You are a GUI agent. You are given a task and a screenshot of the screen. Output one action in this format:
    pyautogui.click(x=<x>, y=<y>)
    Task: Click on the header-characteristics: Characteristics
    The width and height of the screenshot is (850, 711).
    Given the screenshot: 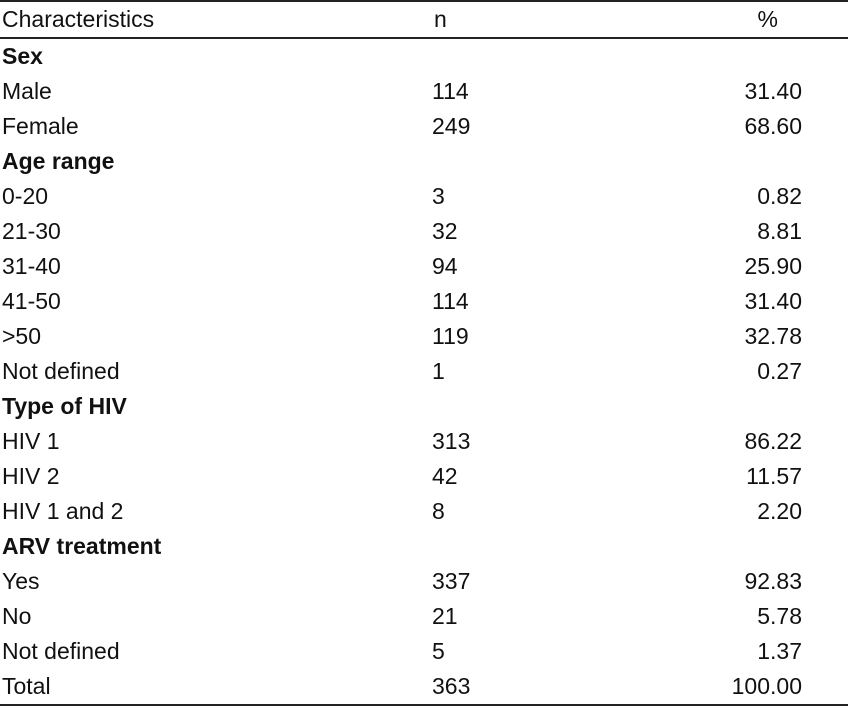 What is the action you would take?
    pyautogui.click(x=215, y=19)
    